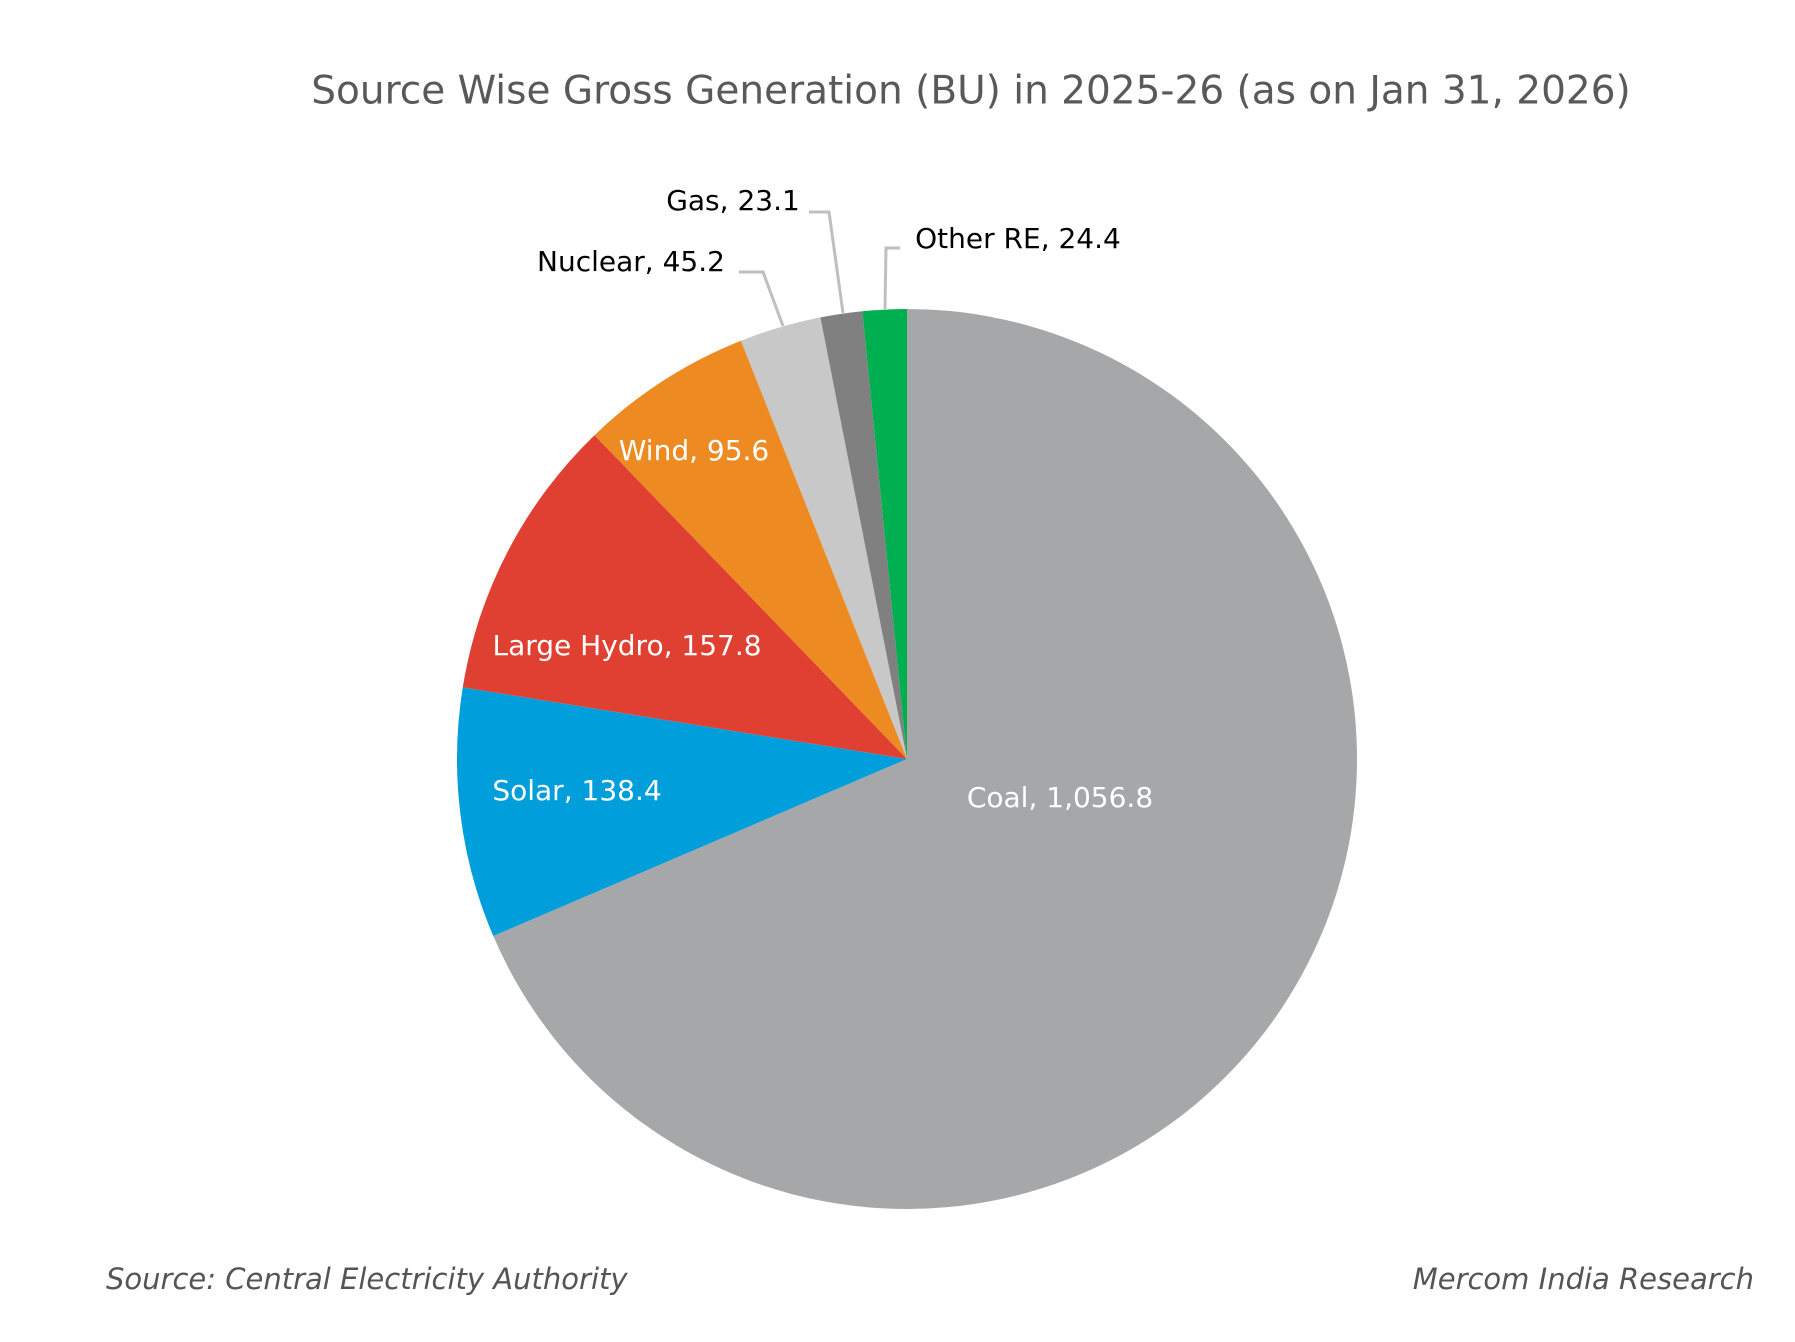 The width and height of the screenshot is (1795, 1342). What do you see at coordinates (694, 450) in the screenshot?
I see `data-label: Wind, 95.6` at bounding box center [694, 450].